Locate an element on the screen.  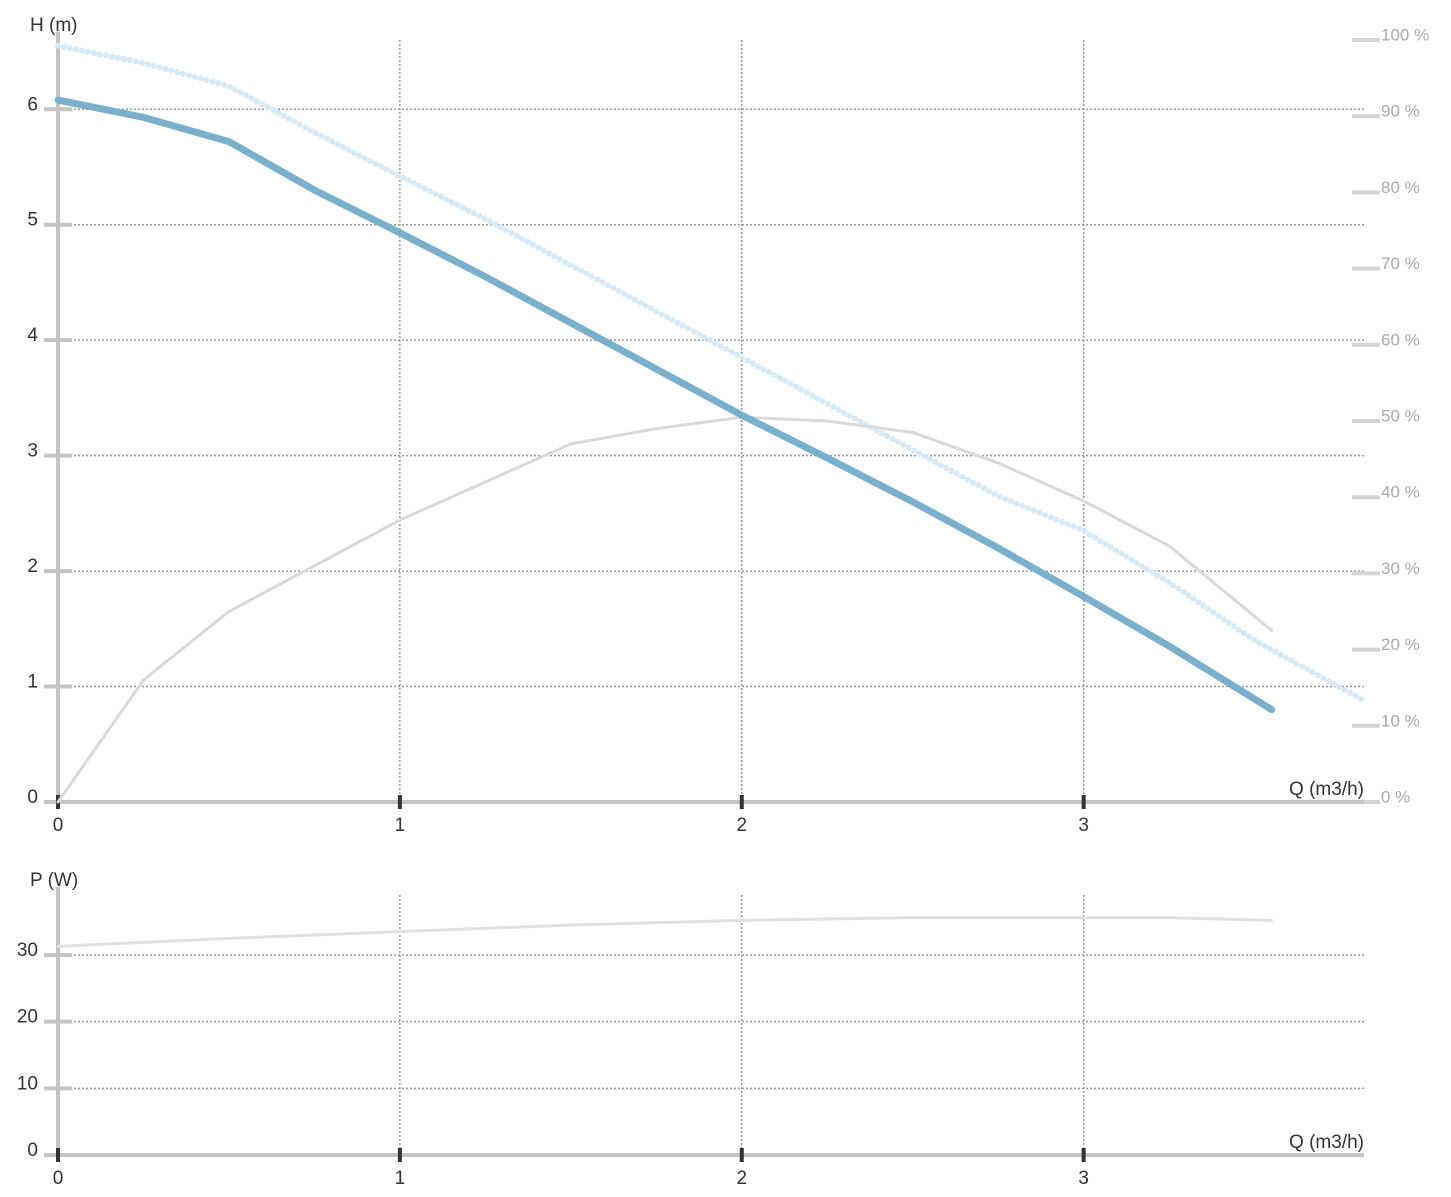
y2-tick-label: 0 % is located at coordinates (1395, 796).